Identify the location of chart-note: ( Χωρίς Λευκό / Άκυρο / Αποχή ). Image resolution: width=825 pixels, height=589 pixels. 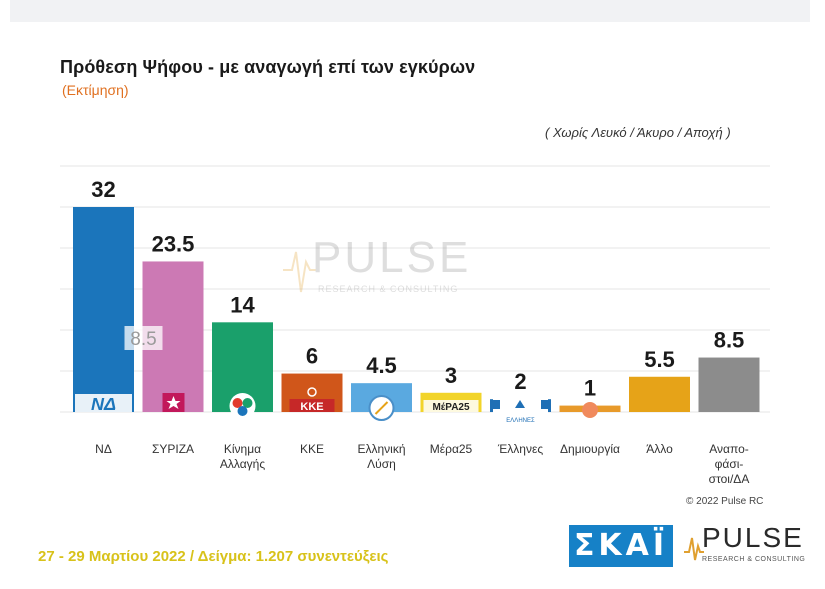
(638, 132).